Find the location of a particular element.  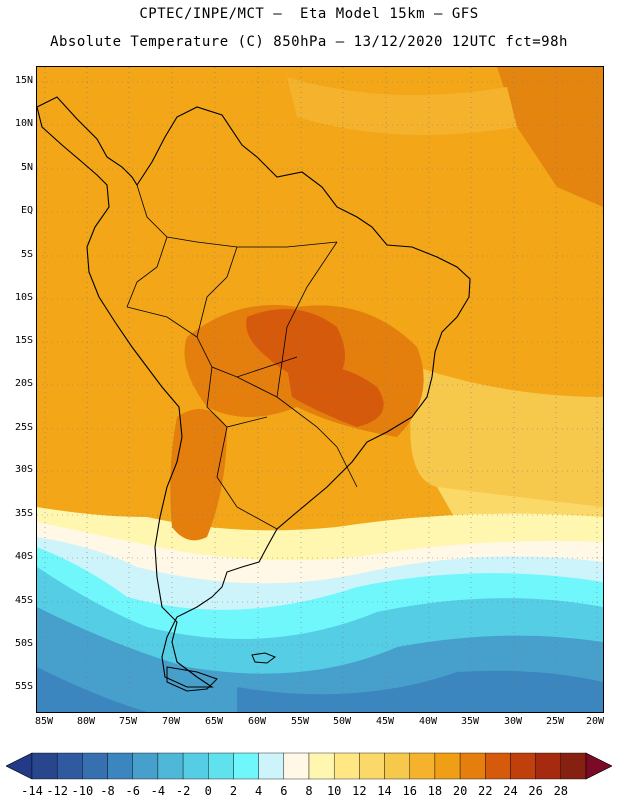

colorbar-label: -4 is located at coordinates (158, 791).